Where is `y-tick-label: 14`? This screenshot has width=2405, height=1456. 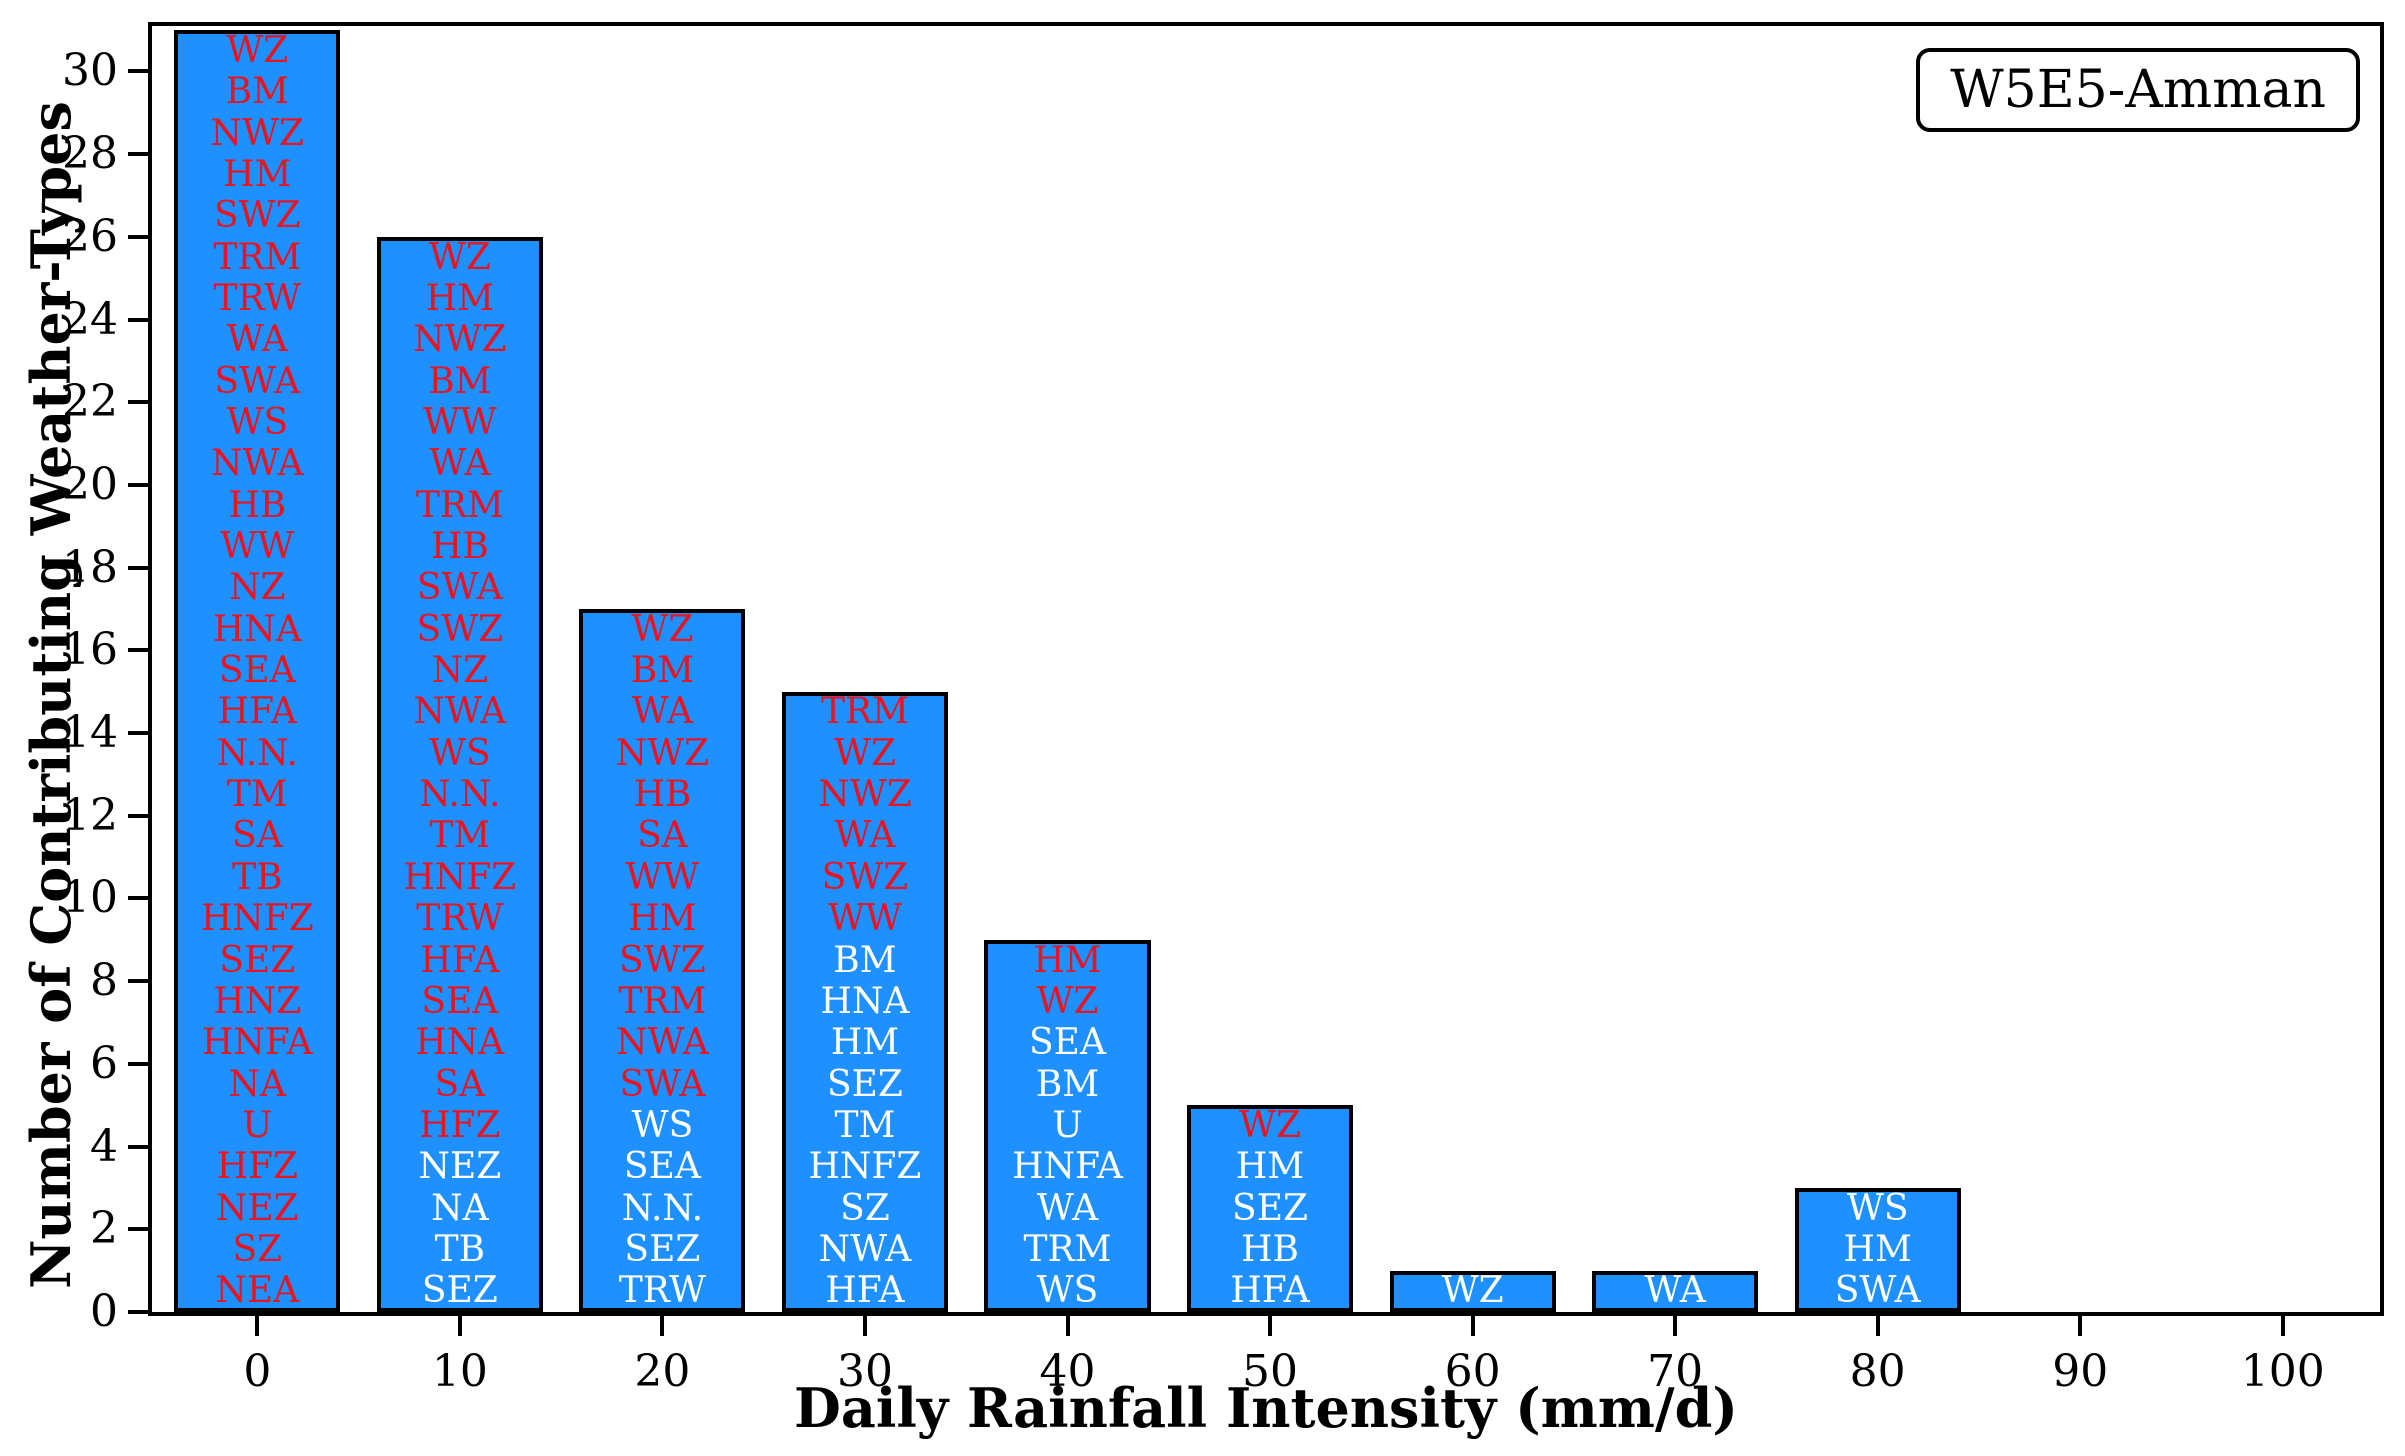
y-tick-label: 14 is located at coordinates (90, 733).